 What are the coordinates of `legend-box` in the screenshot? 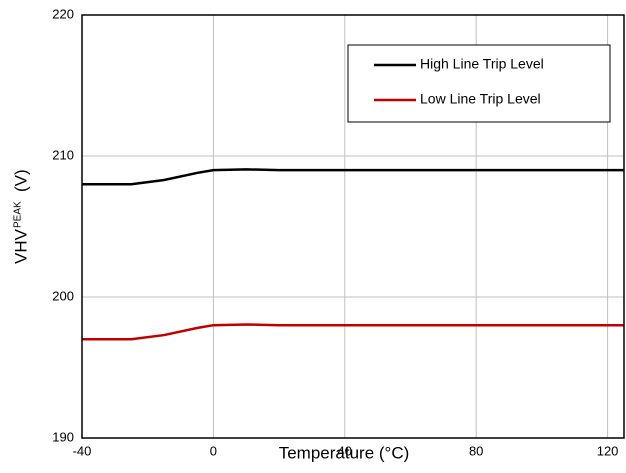 It's located at (479, 83).